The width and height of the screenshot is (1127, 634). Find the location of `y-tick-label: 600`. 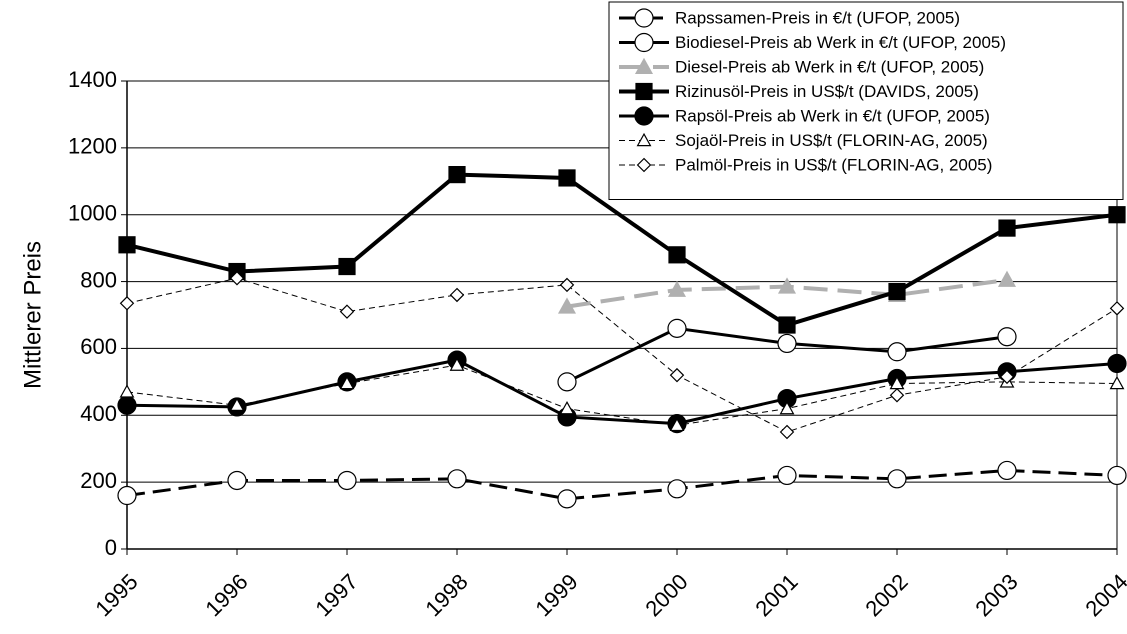

y-tick-label: 600 is located at coordinates (98, 346).